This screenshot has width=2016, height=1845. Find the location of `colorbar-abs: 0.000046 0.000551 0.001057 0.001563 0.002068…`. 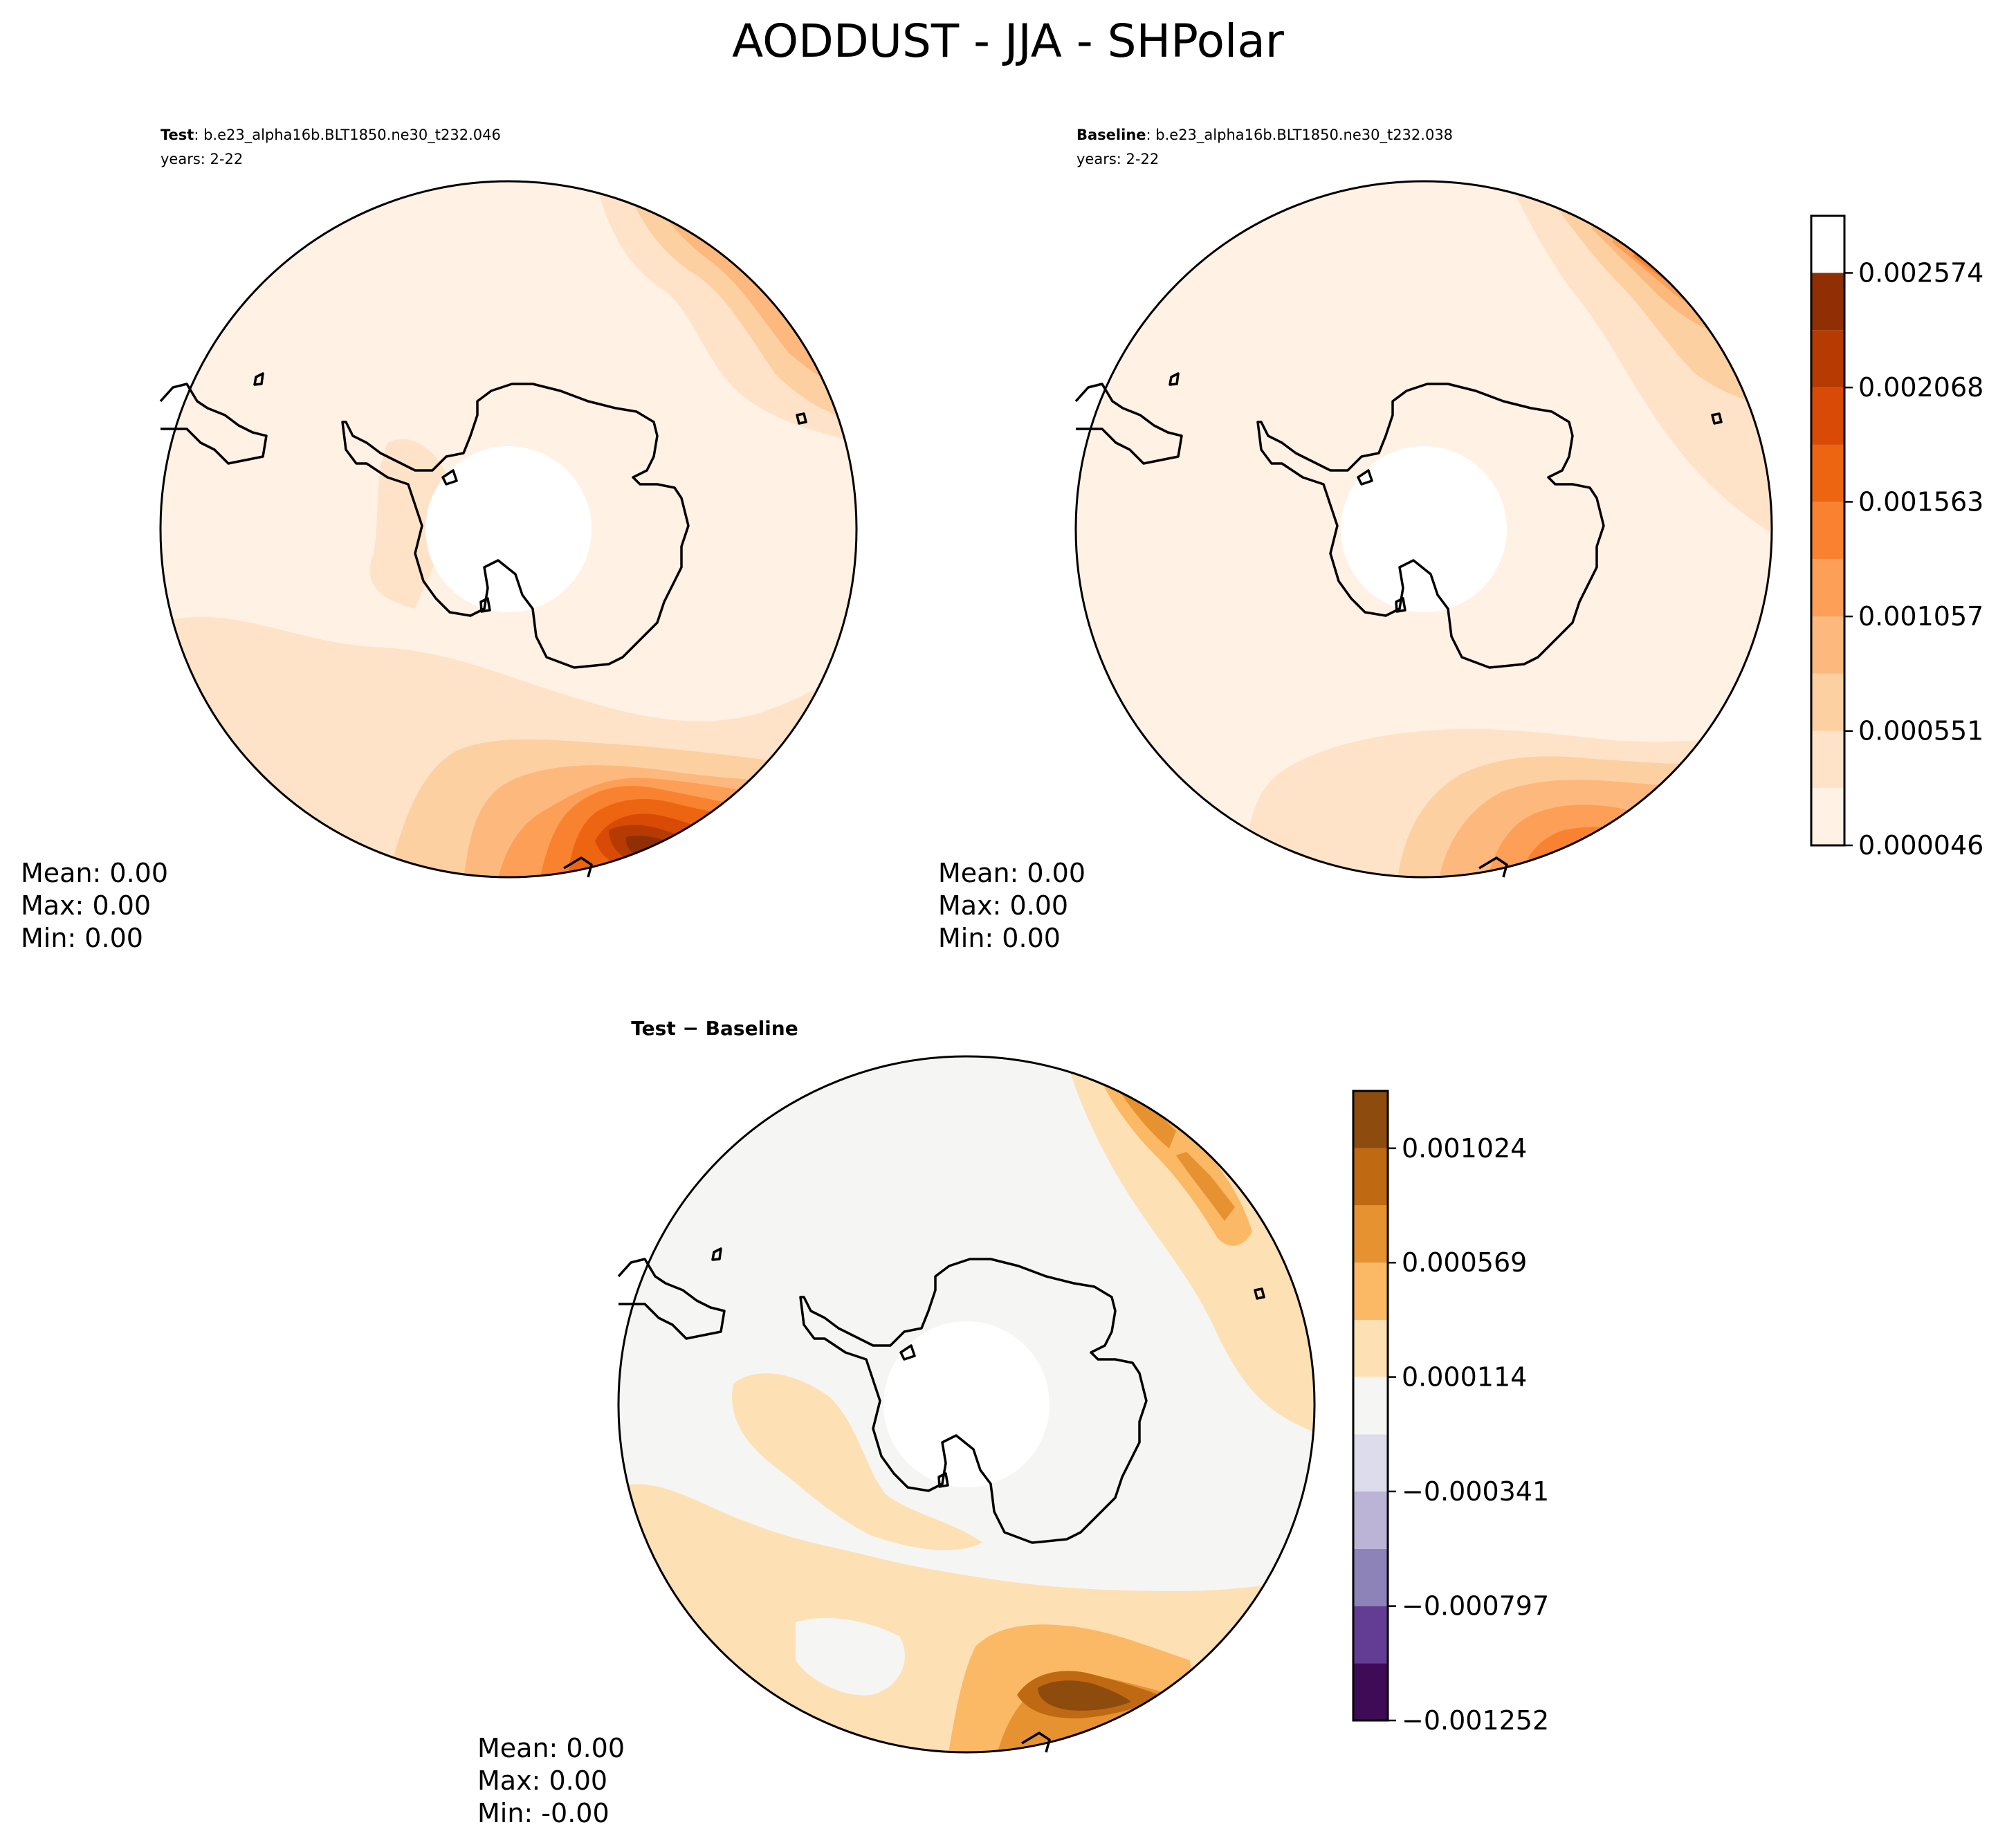

colorbar-abs: 0.000046 0.000551 0.001057 0.001563 0.002068… is located at coordinates (1897, 537).